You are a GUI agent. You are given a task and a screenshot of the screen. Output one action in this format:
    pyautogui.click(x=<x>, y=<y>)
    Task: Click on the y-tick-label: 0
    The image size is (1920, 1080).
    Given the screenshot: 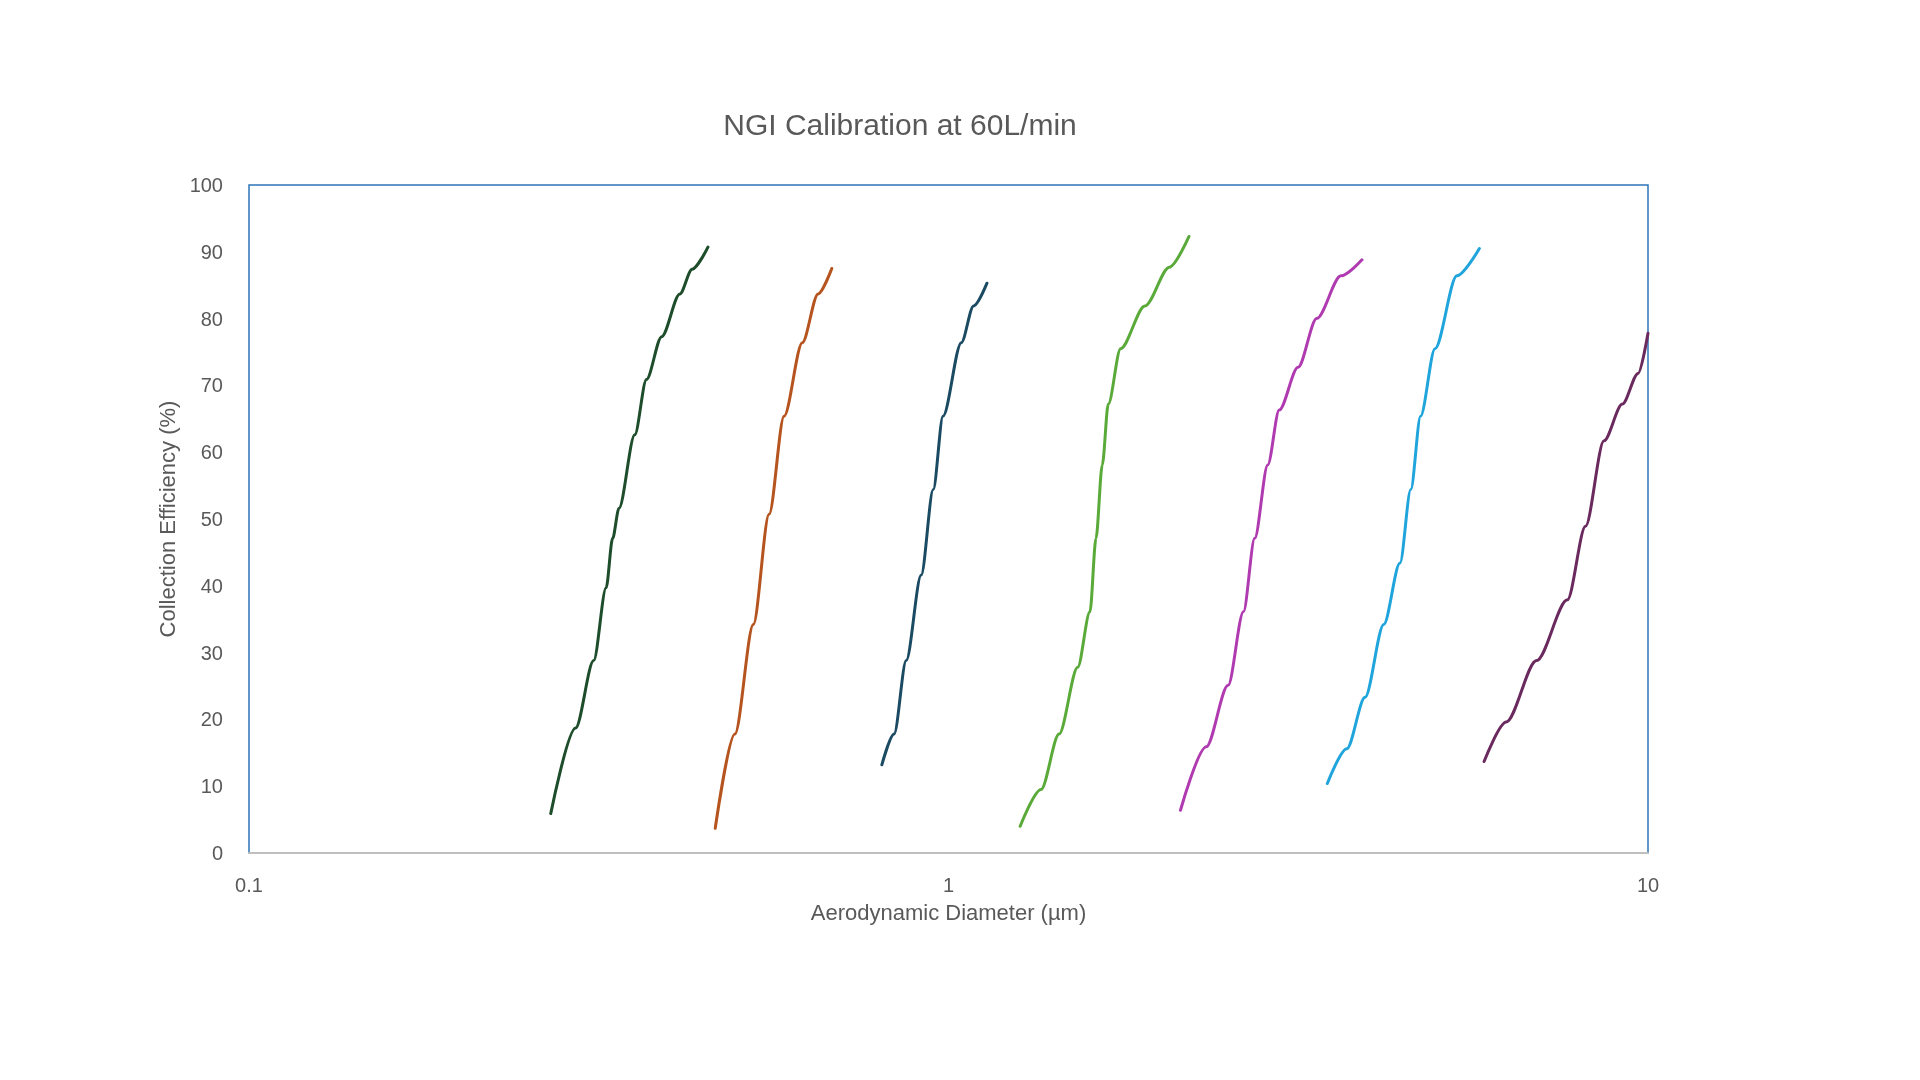 What is the action you would take?
    pyautogui.click(x=217, y=853)
    